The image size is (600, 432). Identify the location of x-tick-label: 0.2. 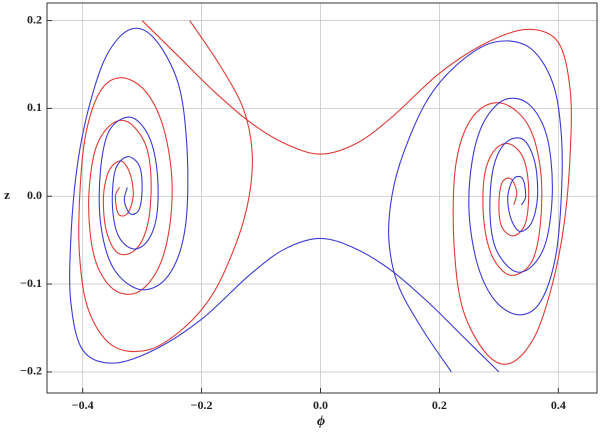
(439, 405).